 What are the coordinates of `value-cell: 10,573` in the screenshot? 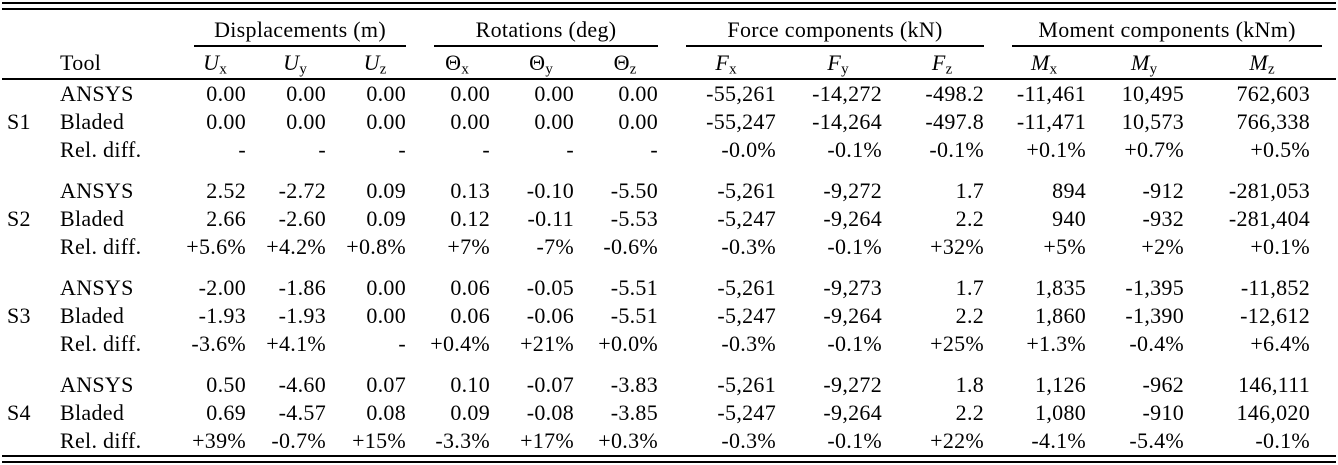 It's located at (1153, 121).